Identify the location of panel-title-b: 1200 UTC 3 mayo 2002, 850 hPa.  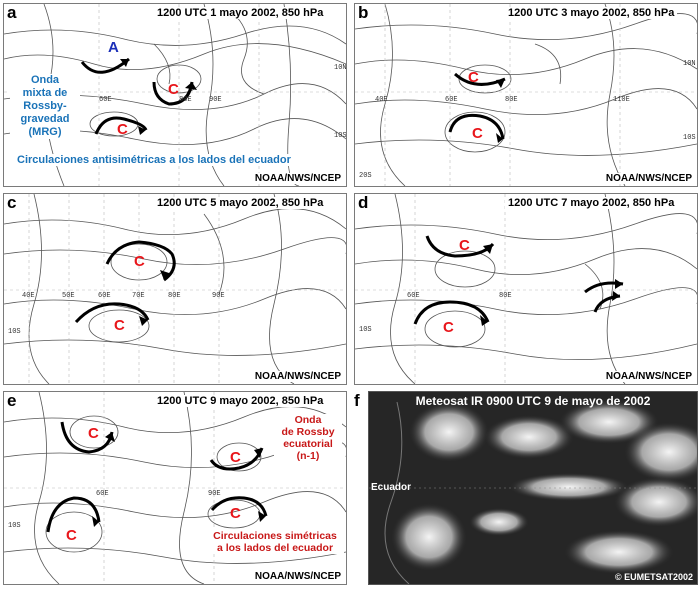
(591, 13).